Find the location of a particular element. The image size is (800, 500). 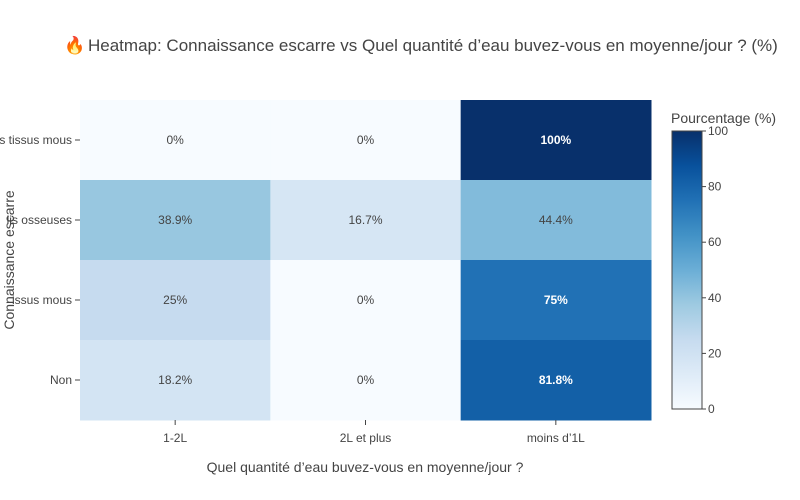

colorbar-tick-label: 20 is located at coordinates (715, 353).